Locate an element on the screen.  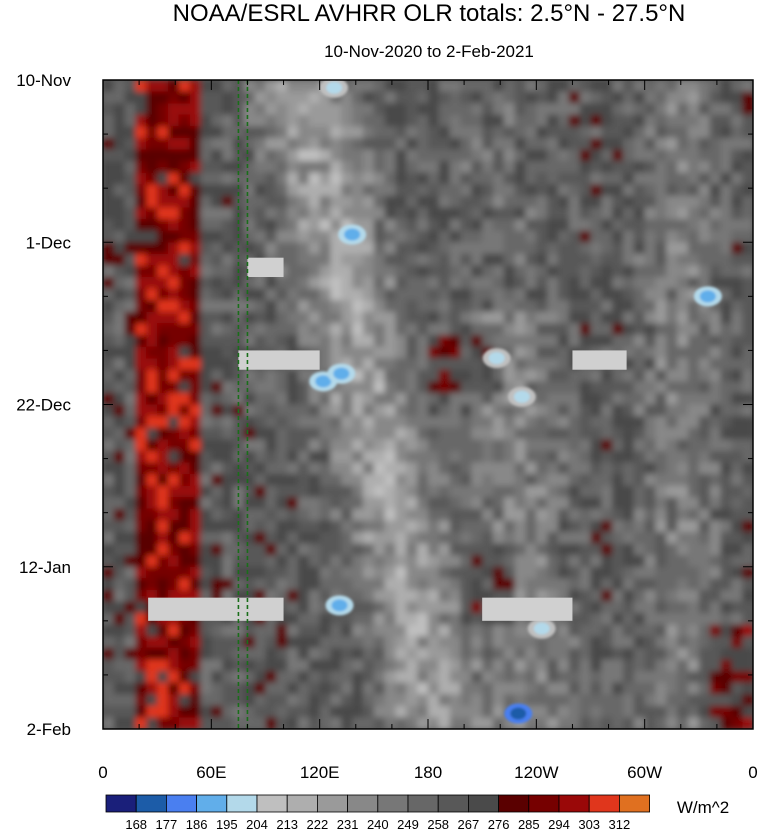
colorbar-swatch is located at coordinates (544, 803).